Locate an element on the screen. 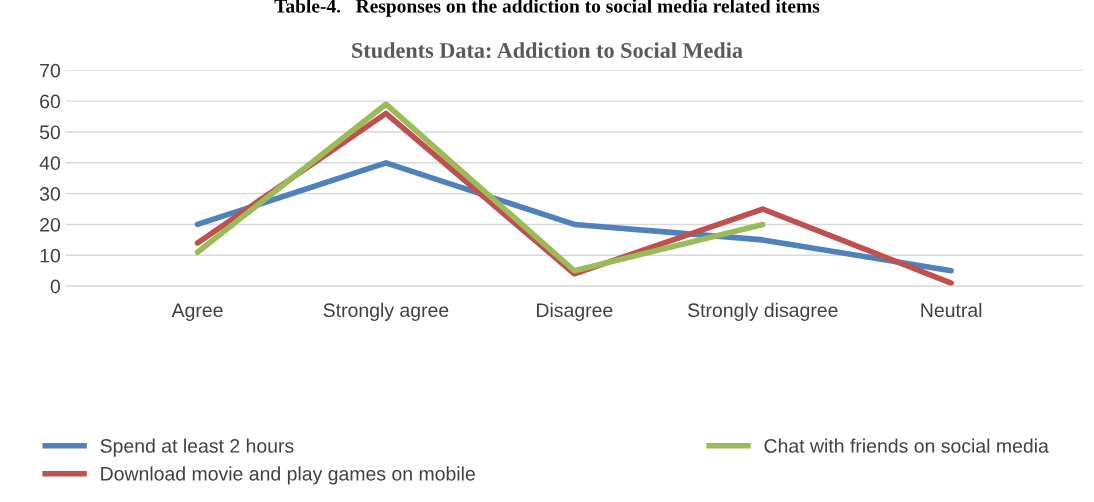  y-tick-label: 30 is located at coordinates (50, 194).